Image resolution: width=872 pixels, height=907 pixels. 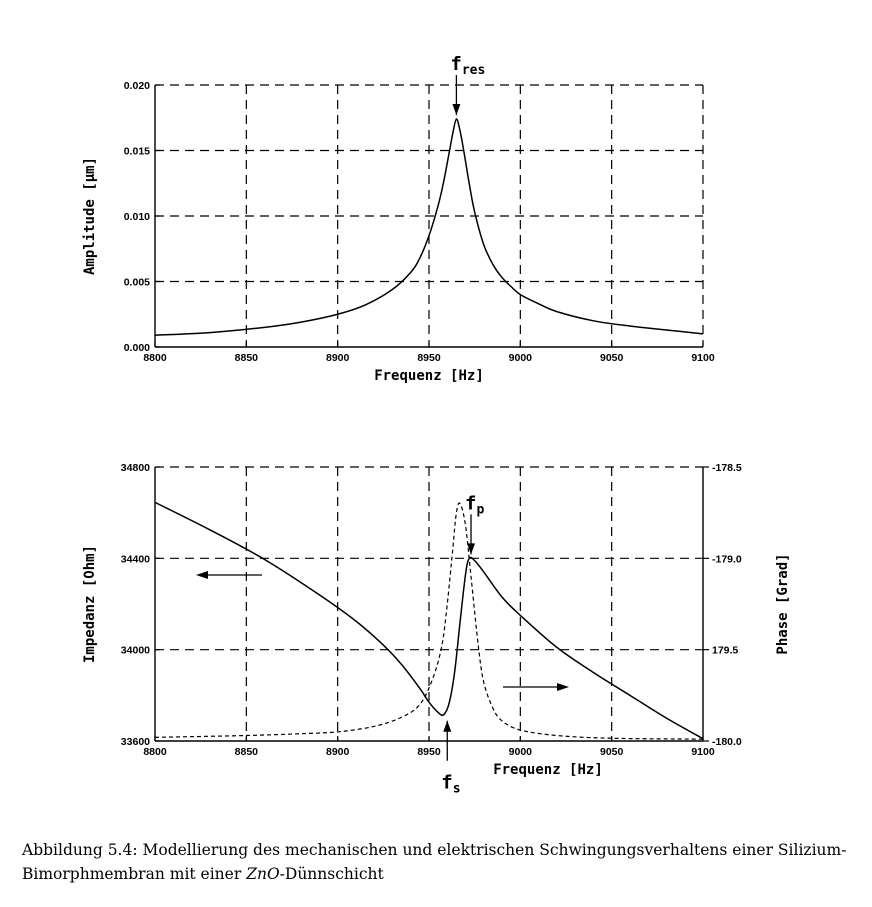 What do you see at coordinates (137, 217) in the screenshot?
I see `y-tick-label: 0.010` at bounding box center [137, 217].